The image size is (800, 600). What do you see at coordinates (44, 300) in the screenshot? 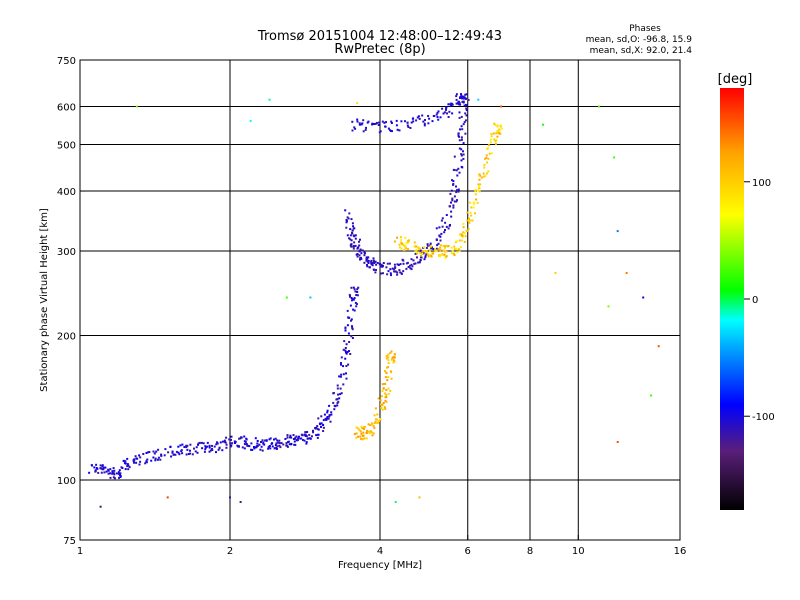
I see `y-axis-label: Stationary phase Virtual Height [km]` at bounding box center [44, 300].